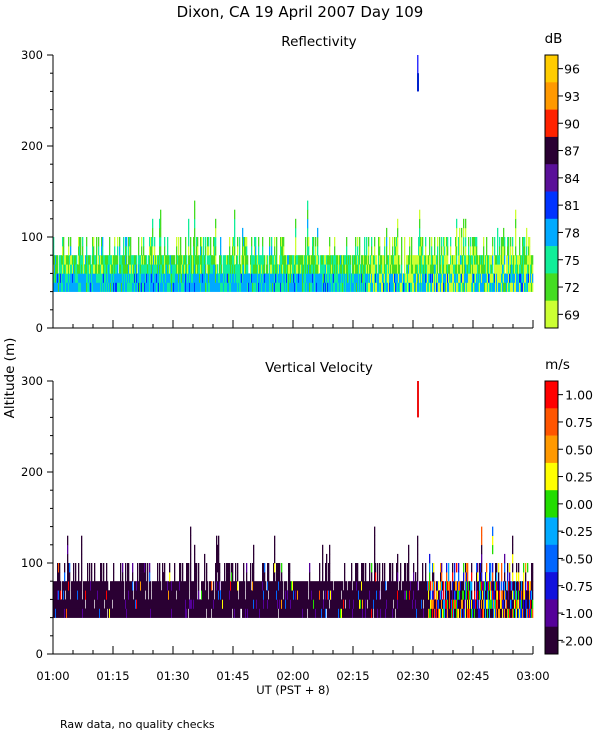 This screenshot has width=600, height=750. I want to click on y-tick-label: 100, so click(32, 563).